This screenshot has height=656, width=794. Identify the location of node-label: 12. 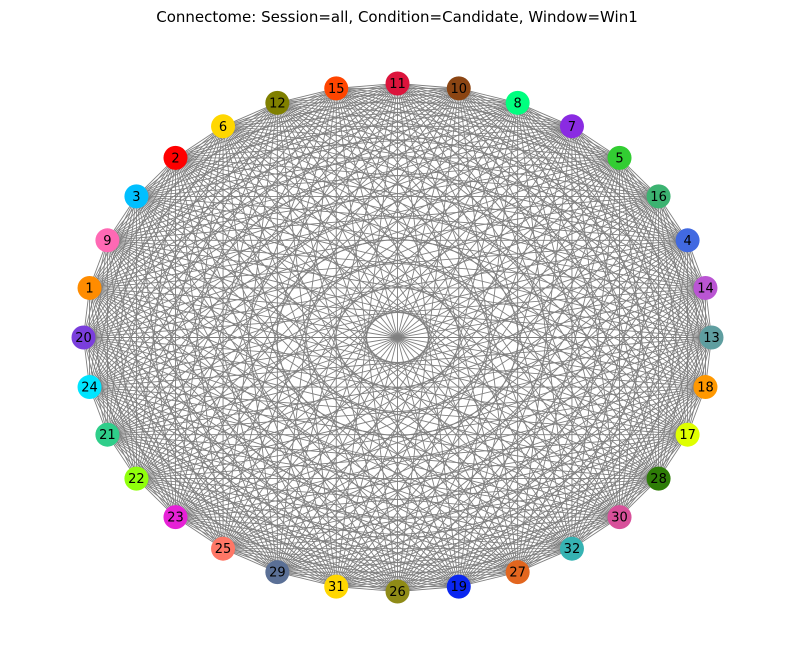
(277, 103).